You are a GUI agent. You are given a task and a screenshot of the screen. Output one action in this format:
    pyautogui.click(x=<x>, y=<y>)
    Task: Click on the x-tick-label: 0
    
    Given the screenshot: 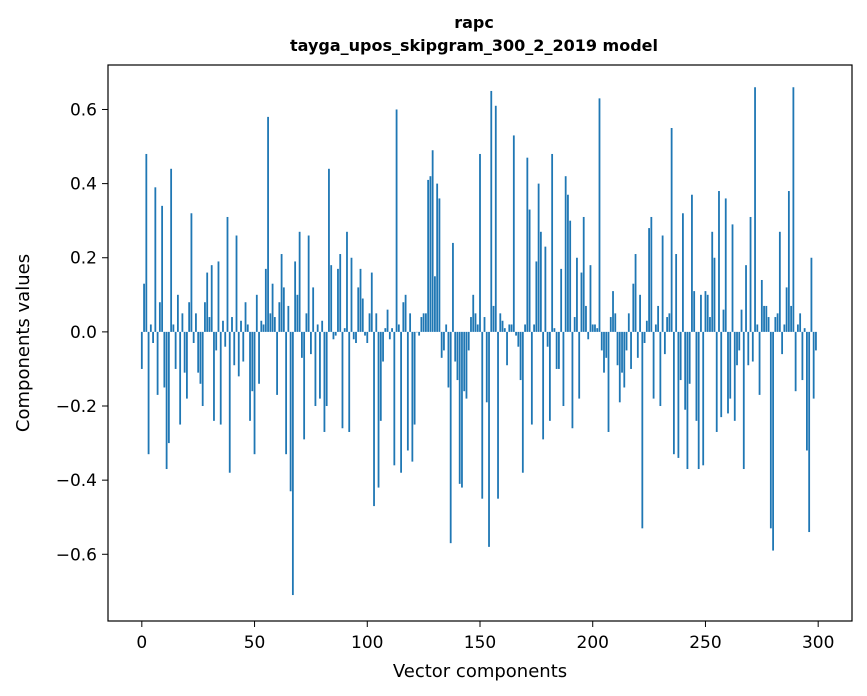 What is the action you would take?
    pyautogui.click(x=141, y=643)
    